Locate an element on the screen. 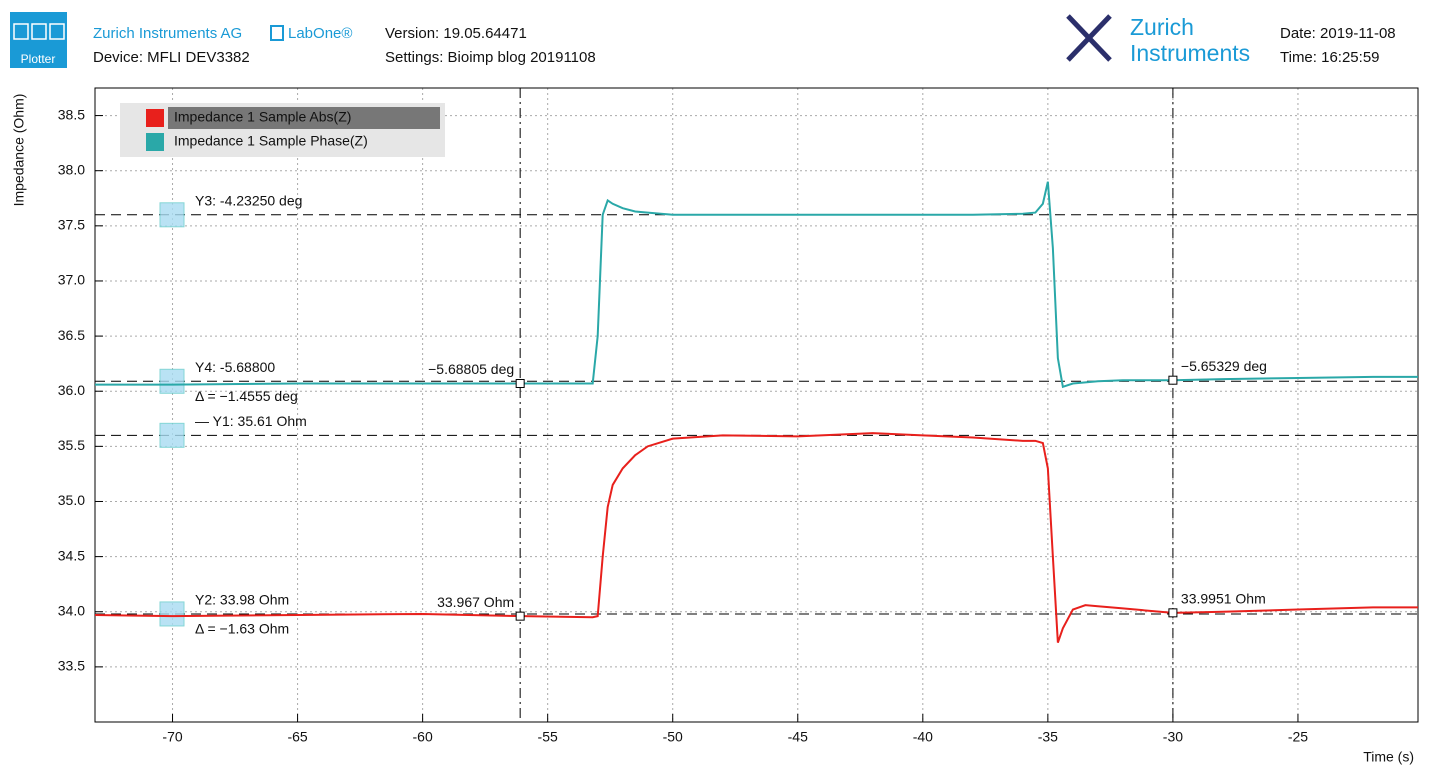 Image resolution: width=1432 pixels, height=777 pixels. y-tick-label: 38.5 is located at coordinates (71, 114).